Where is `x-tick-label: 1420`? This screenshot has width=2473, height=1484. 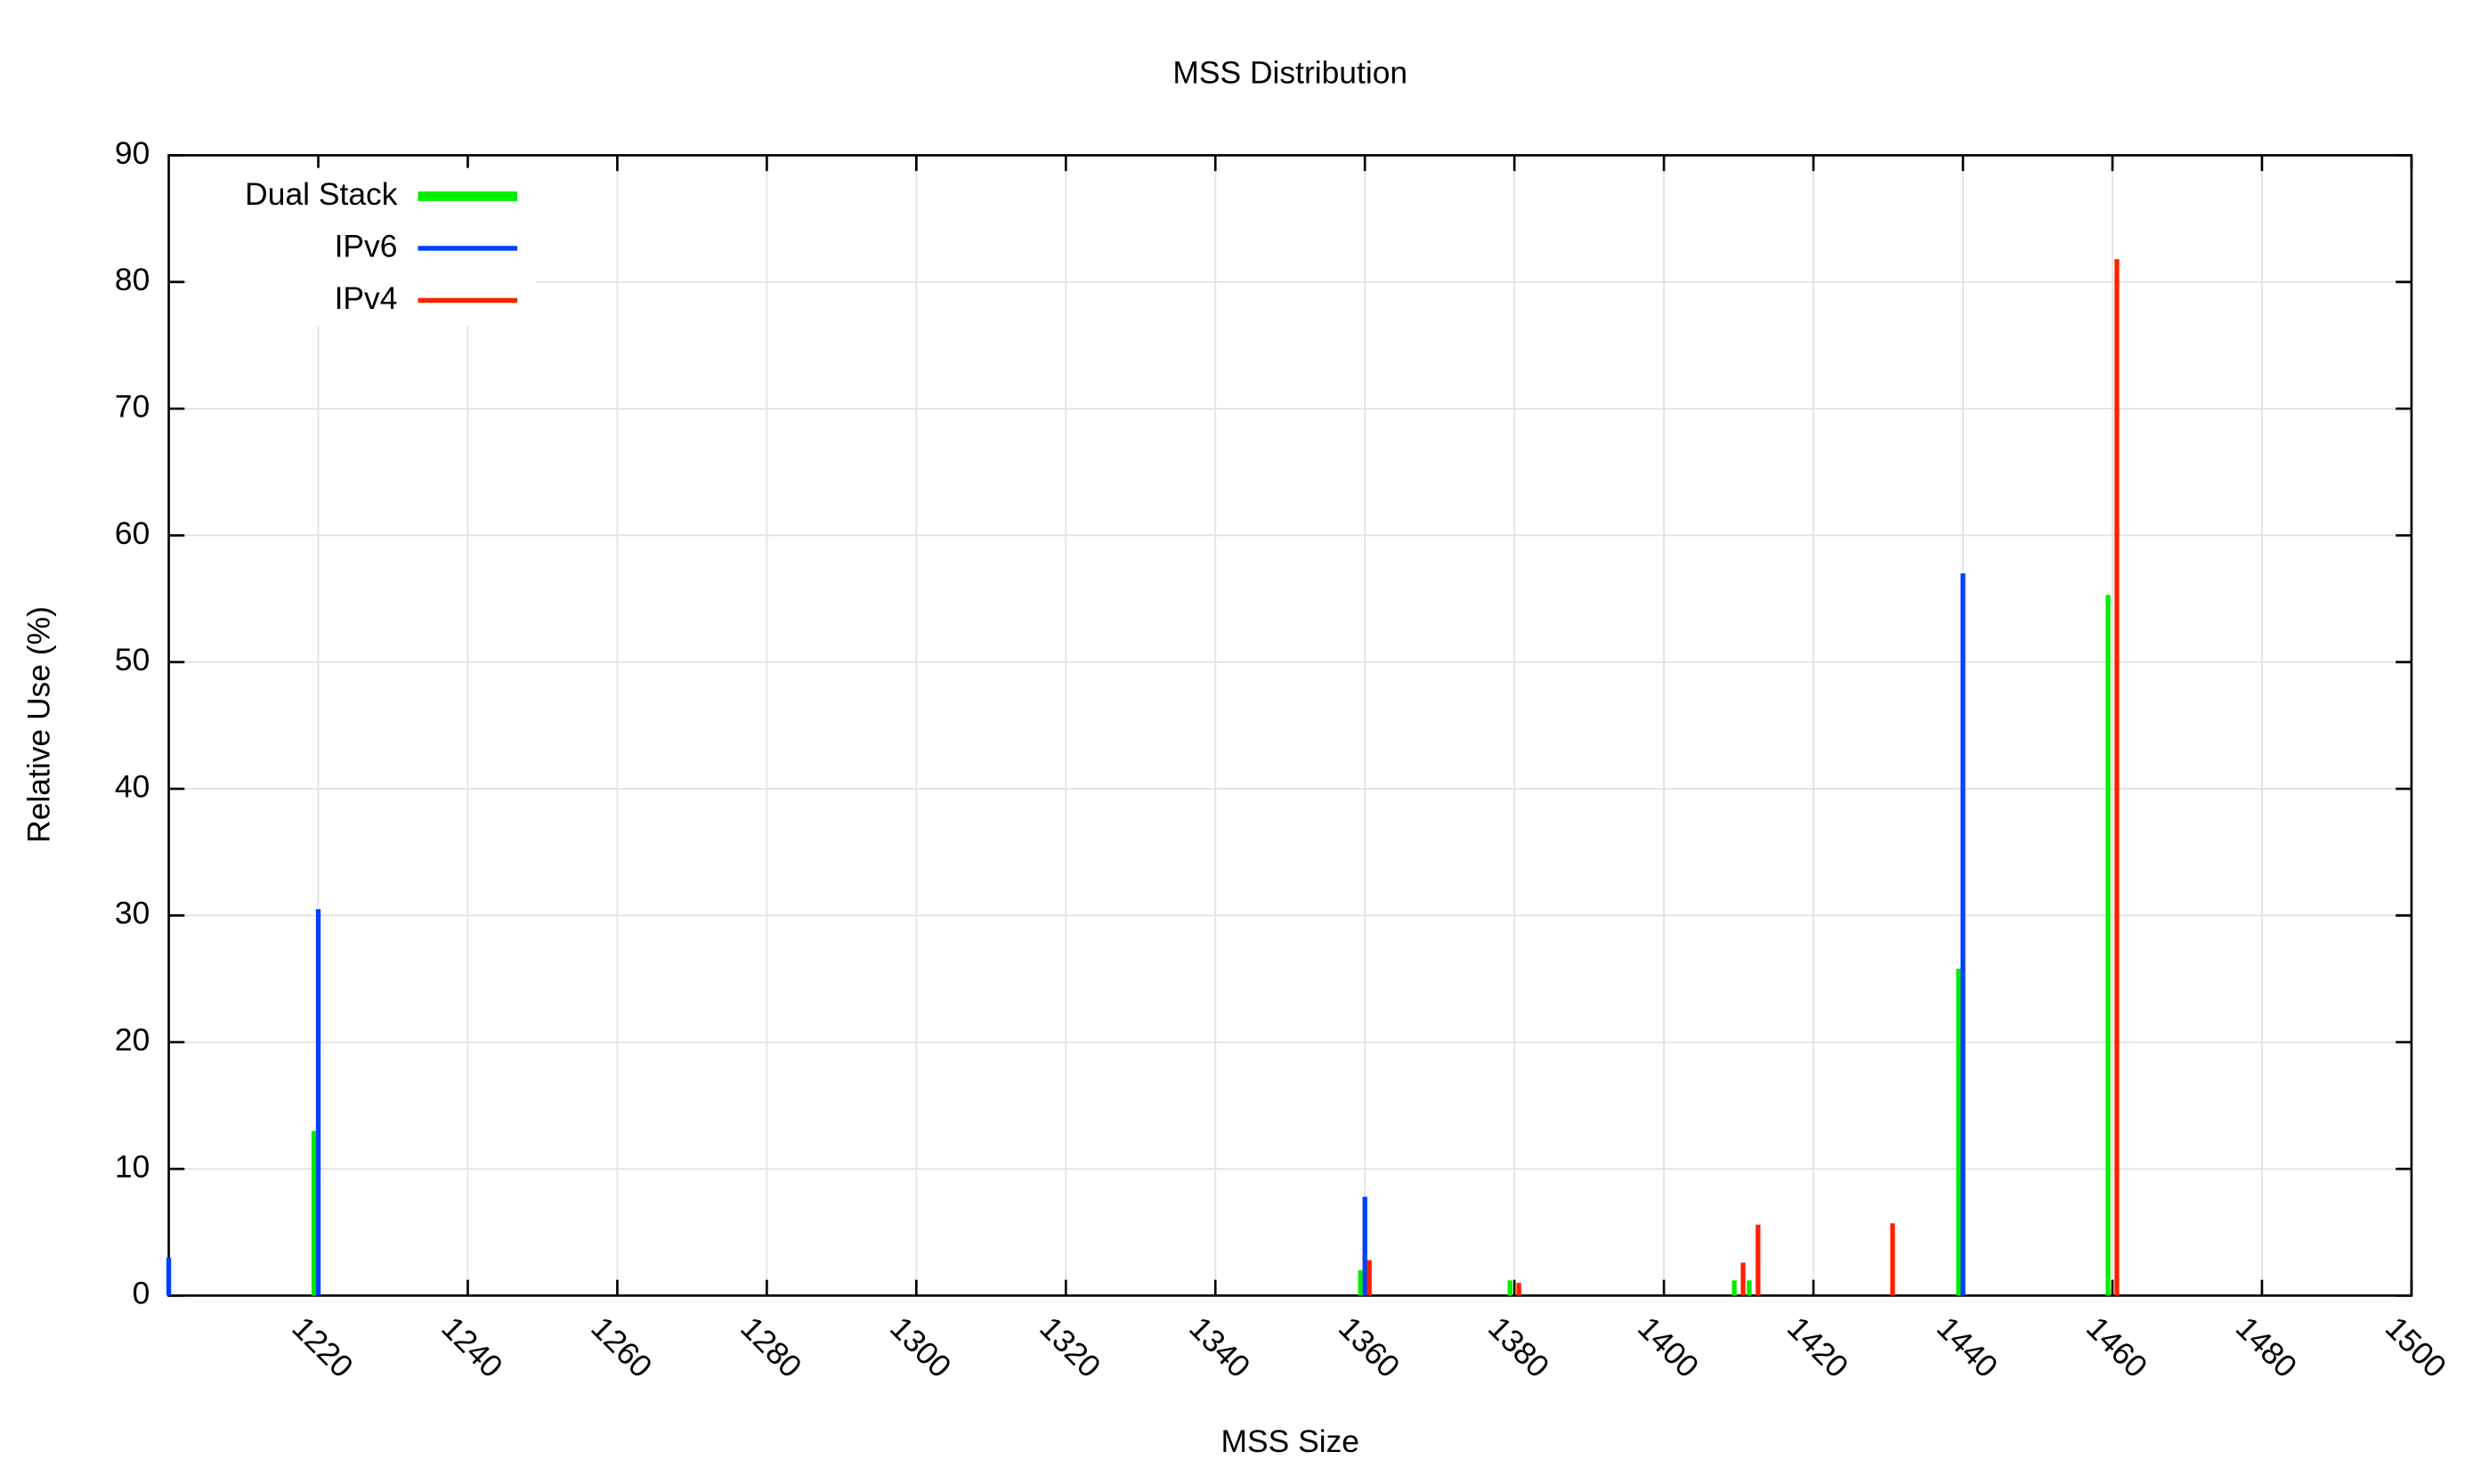
x-tick-label: 1420 is located at coordinates (1818, 1347).